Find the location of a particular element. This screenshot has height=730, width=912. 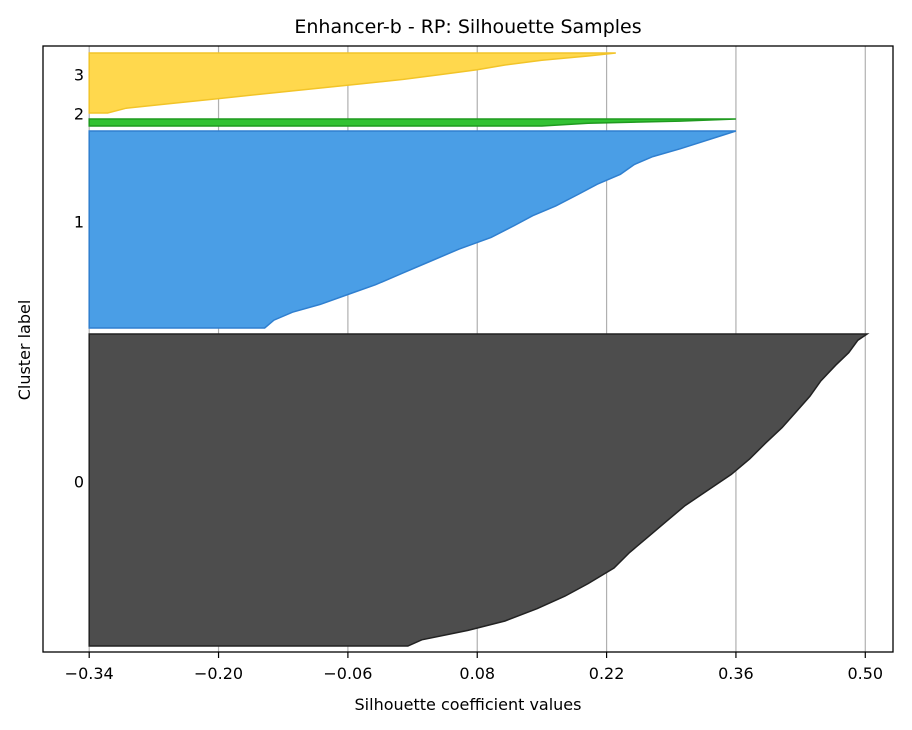

x-tick-label: −0.06 is located at coordinates (347, 673).